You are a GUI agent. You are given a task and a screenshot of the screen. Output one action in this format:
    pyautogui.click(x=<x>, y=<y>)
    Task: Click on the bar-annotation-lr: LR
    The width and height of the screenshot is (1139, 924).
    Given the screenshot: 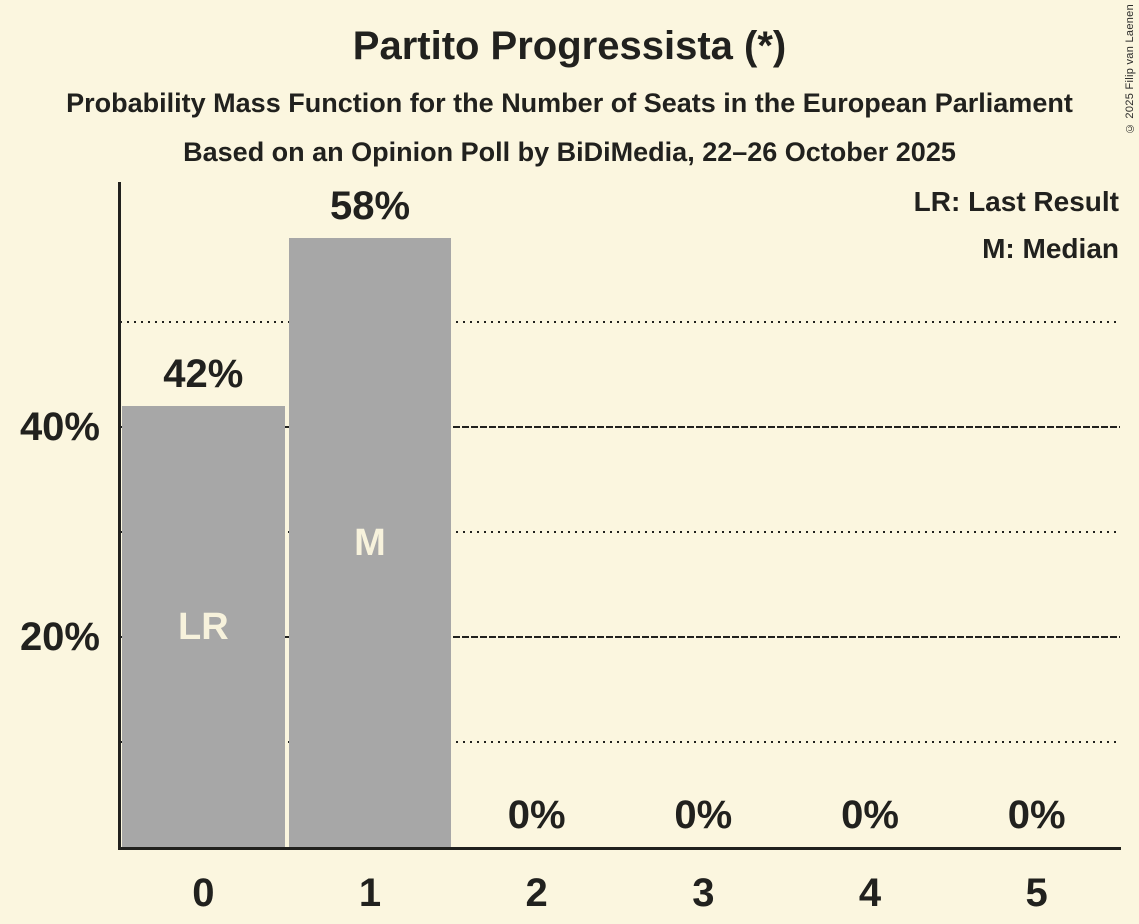 What is the action you would take?
    pyautogui.click(x=203, y=626)
    